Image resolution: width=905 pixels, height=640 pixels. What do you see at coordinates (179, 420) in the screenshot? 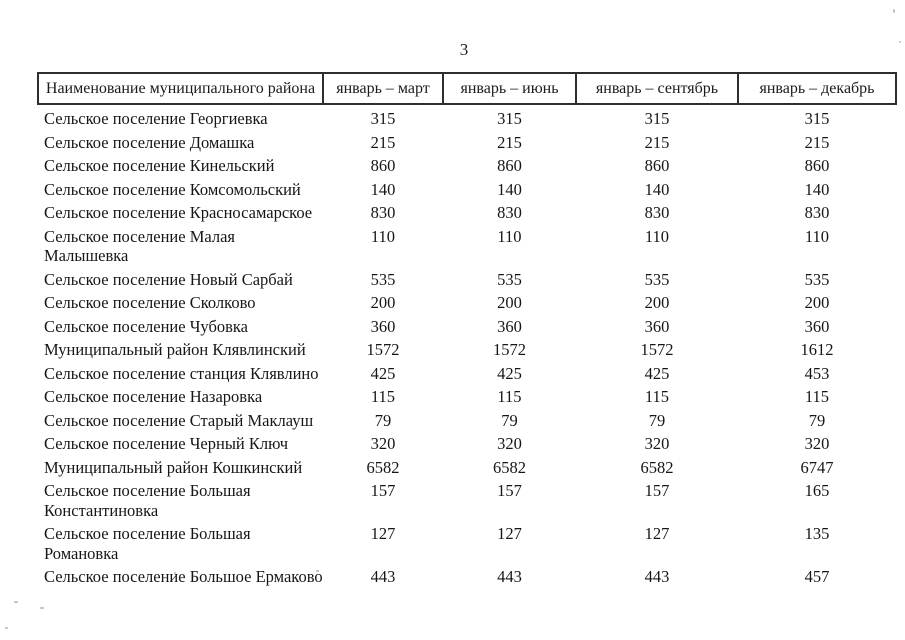
I see `district-name: Сельское поселение Старый Маклауш` at bounding box center [179, 420].